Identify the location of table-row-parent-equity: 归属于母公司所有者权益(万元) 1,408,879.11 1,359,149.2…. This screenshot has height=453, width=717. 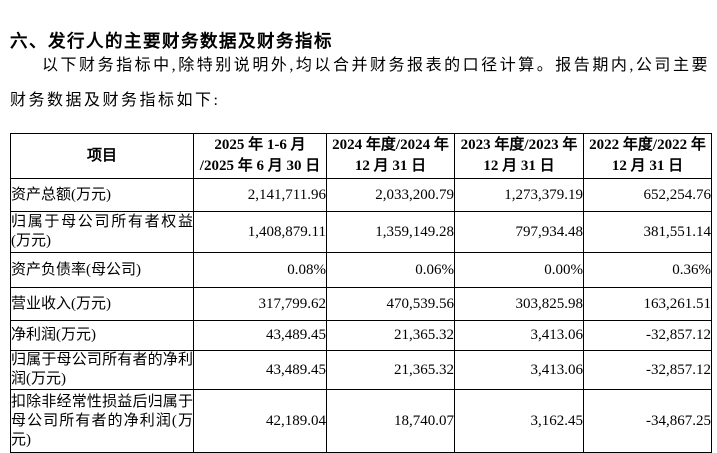
(361, 232).